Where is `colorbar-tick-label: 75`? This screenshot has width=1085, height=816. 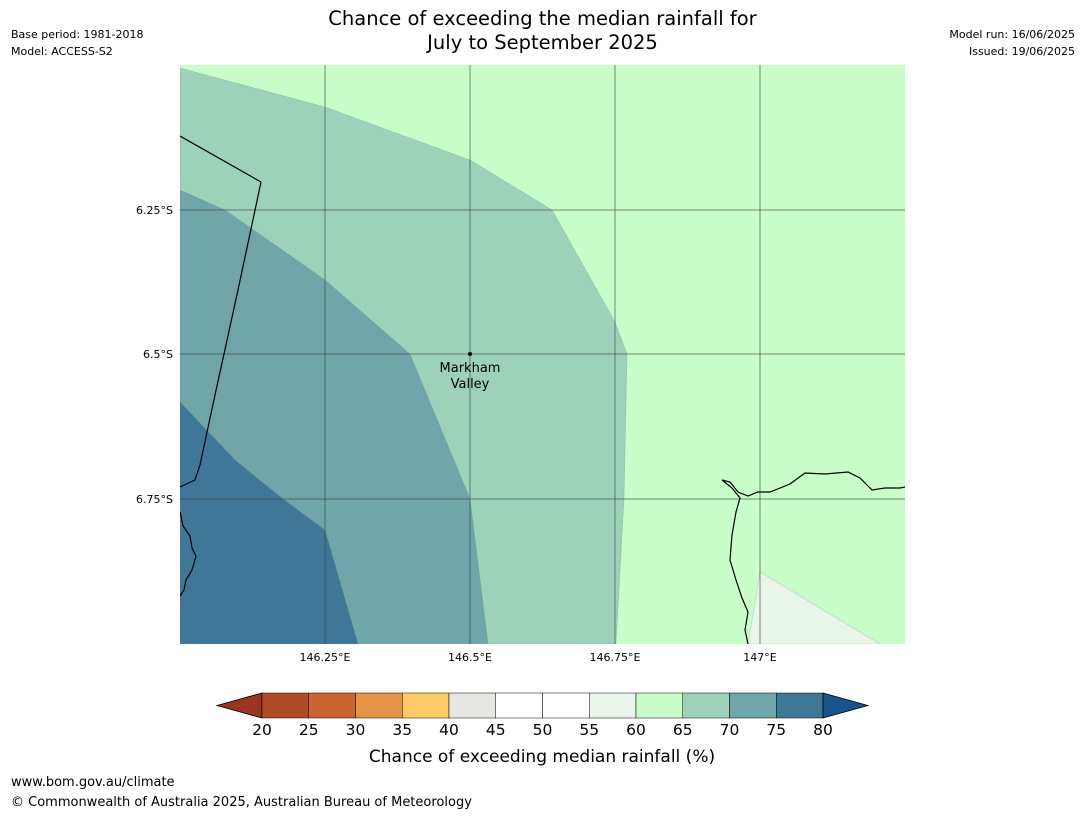 colorbar-tick-label: 75 is located at coordinates (776, 730).